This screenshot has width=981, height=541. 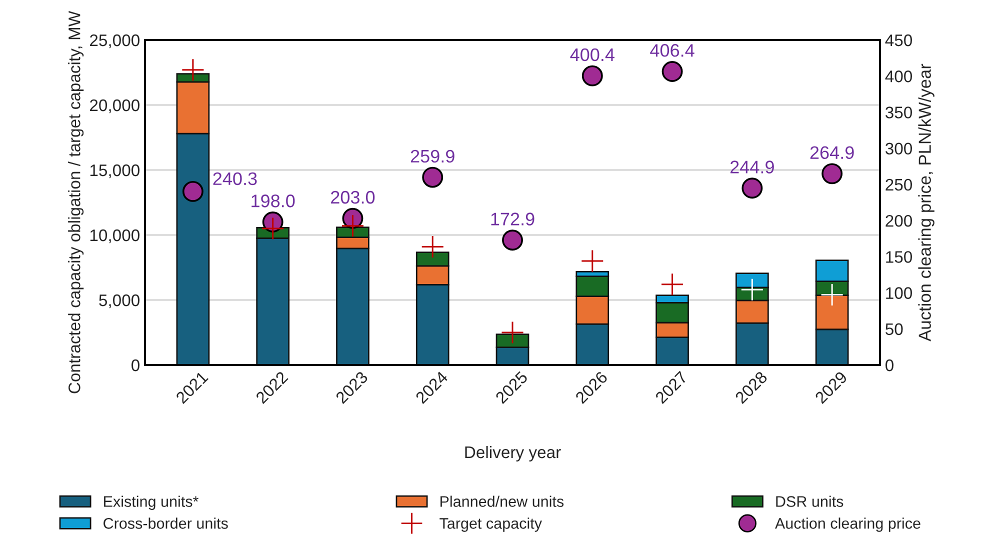 I want to click on legend-label: DSR units, so click(x=810, y=501).